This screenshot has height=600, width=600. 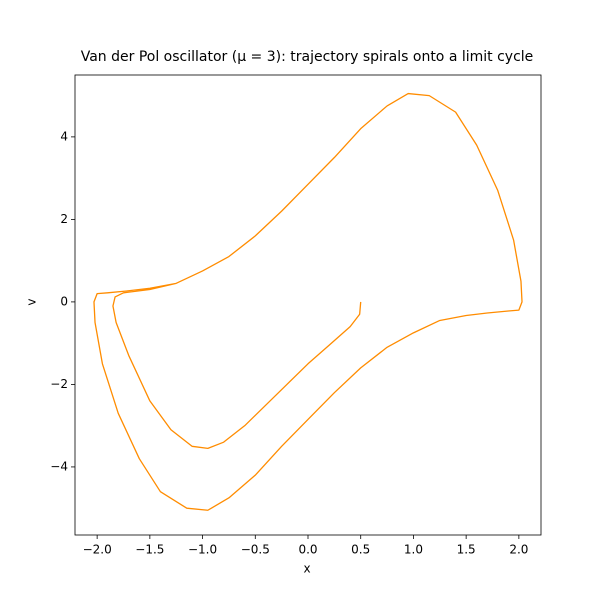 What do you see at coordinates (360, 550) in the screenshot?
I see `x-tick-label: 0.5` at bounding box center [360, 550].